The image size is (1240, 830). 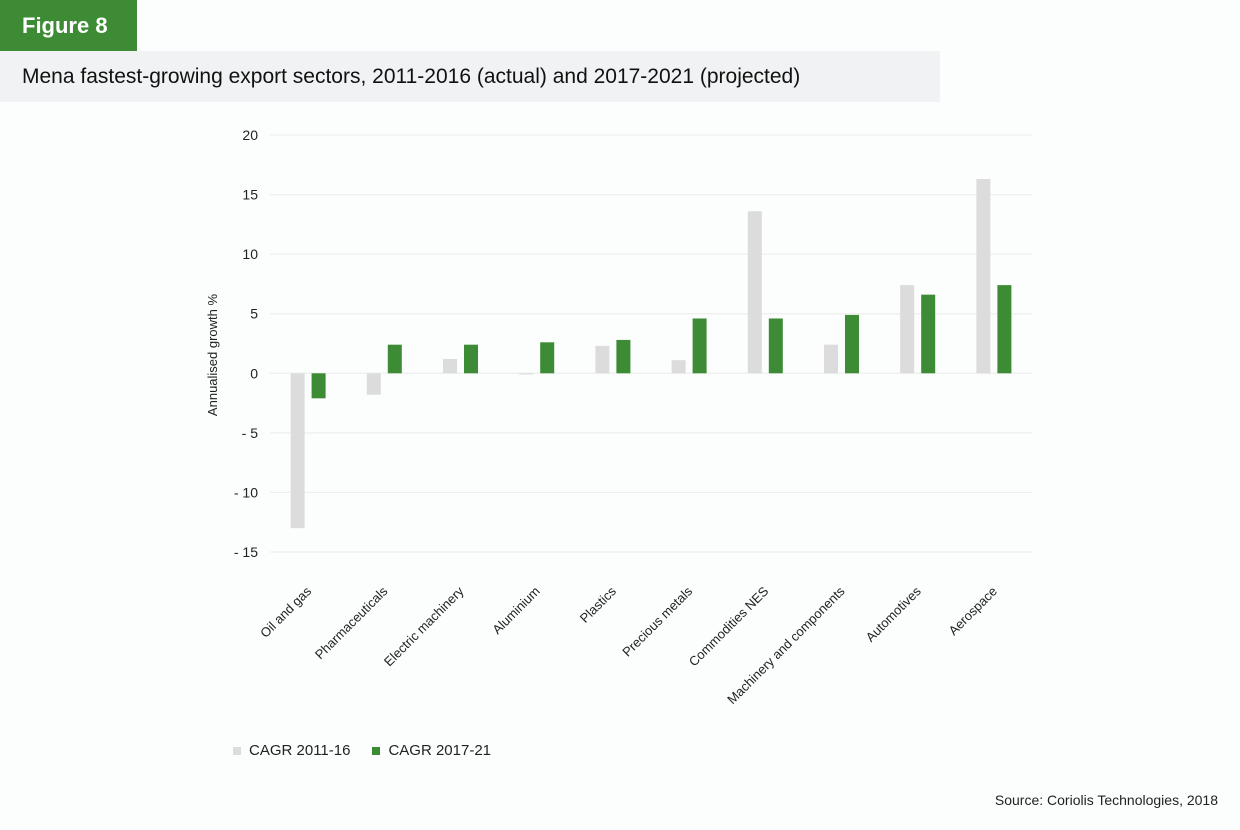 What do you see at coordinates (250, 254) in the screenshot?
I see `y-tick-label: 10` at bounding box center [250, 254].